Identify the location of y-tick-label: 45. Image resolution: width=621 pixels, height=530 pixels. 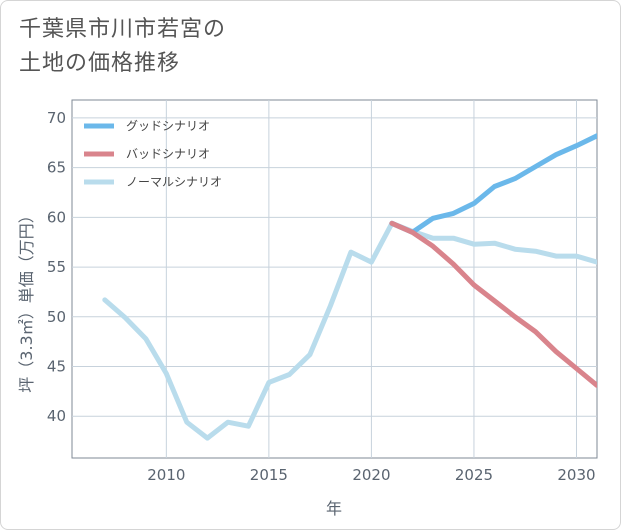
(56, 367).